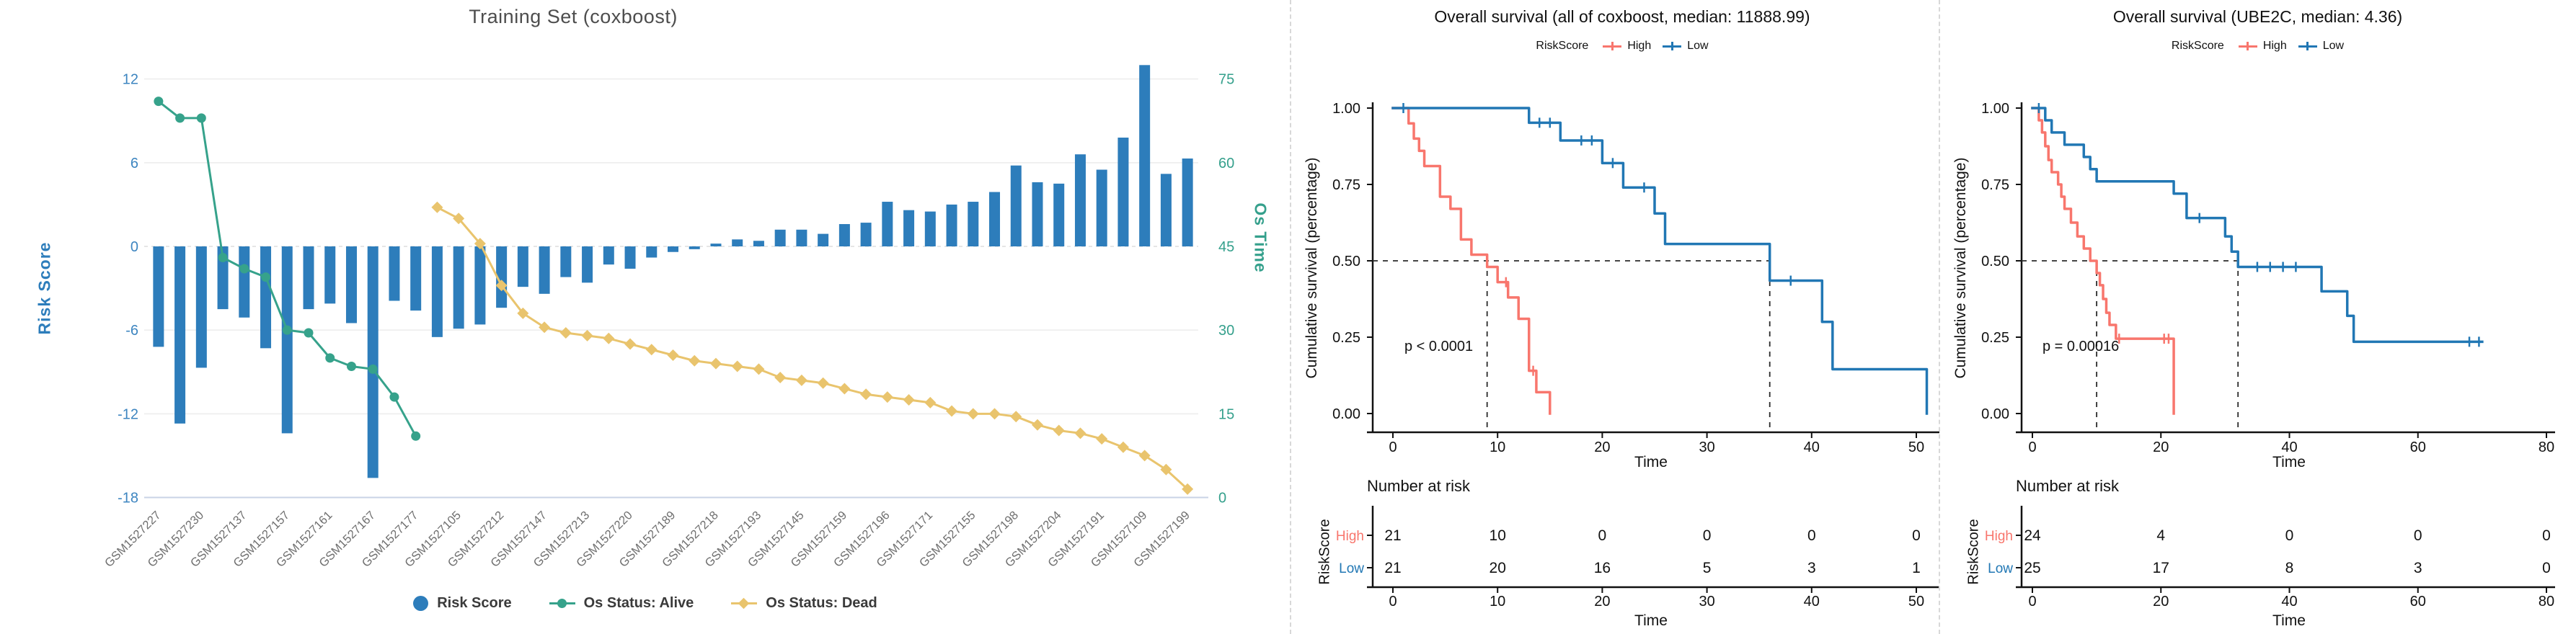 The width and height of the screenshot is (2576, 634). I want to click on time-tick-label: 10, so click(1497, 447).